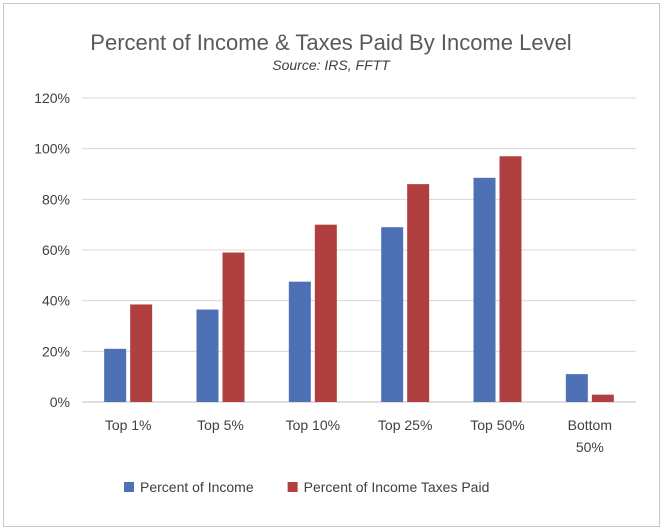 Image resolution: width=663 pixels, height=530 pixels. I want to click on y-axis-ticks: 0% 20% 40% 60% 80% 100% 120%, so click(52, 250).